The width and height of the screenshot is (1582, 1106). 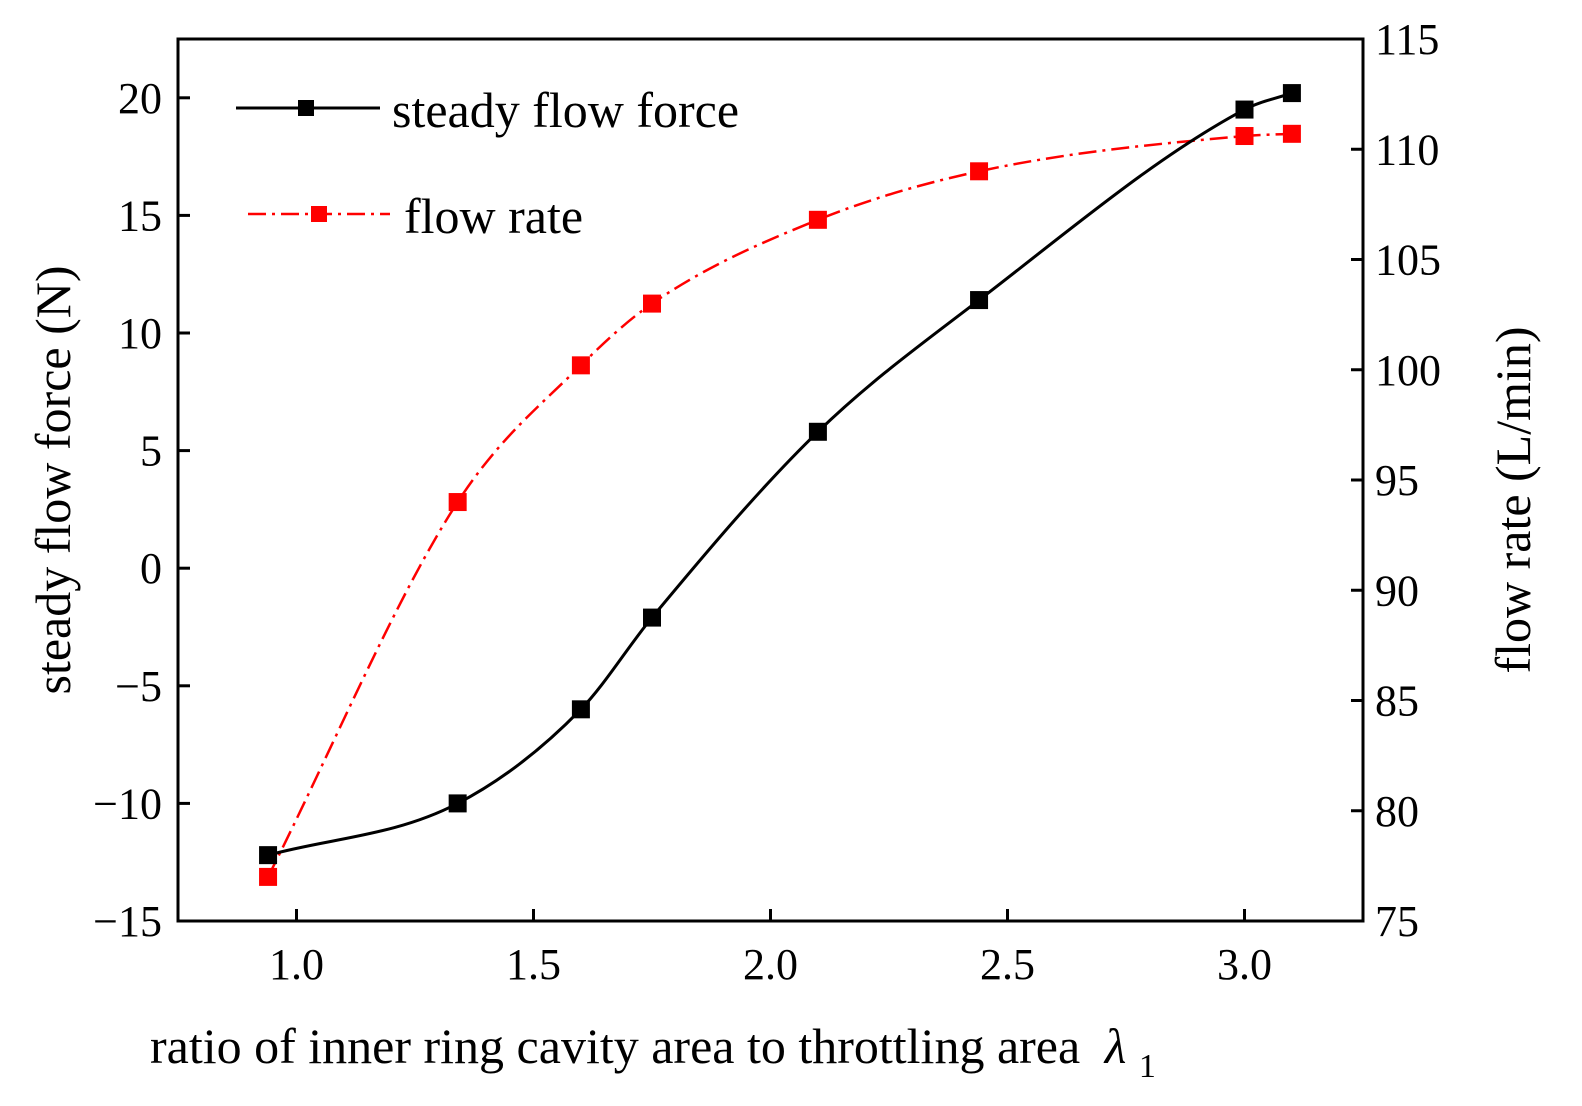 What do you see at coordinates (140, 98) in the screenshot?
I see `y-tick-label-left: 20` at bounding box center [140, 98].